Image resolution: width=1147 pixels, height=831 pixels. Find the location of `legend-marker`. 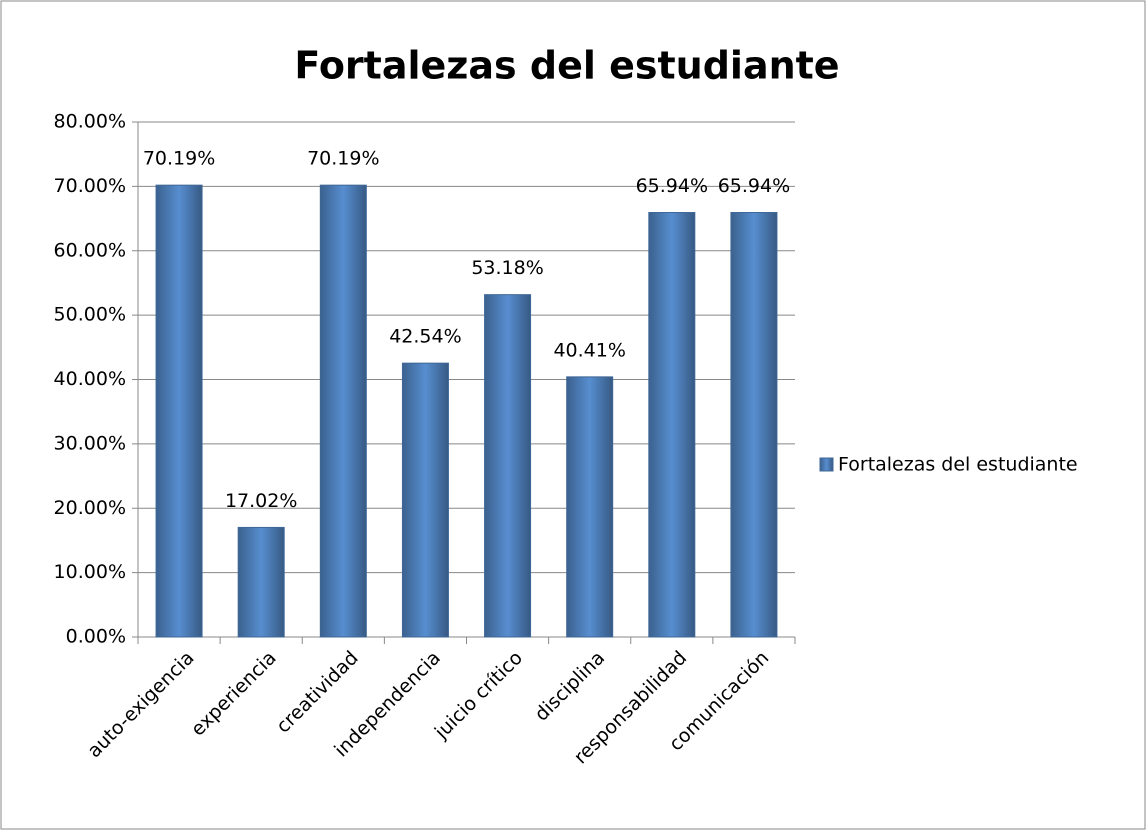

legend-marker is located at coordinates (826, 464).